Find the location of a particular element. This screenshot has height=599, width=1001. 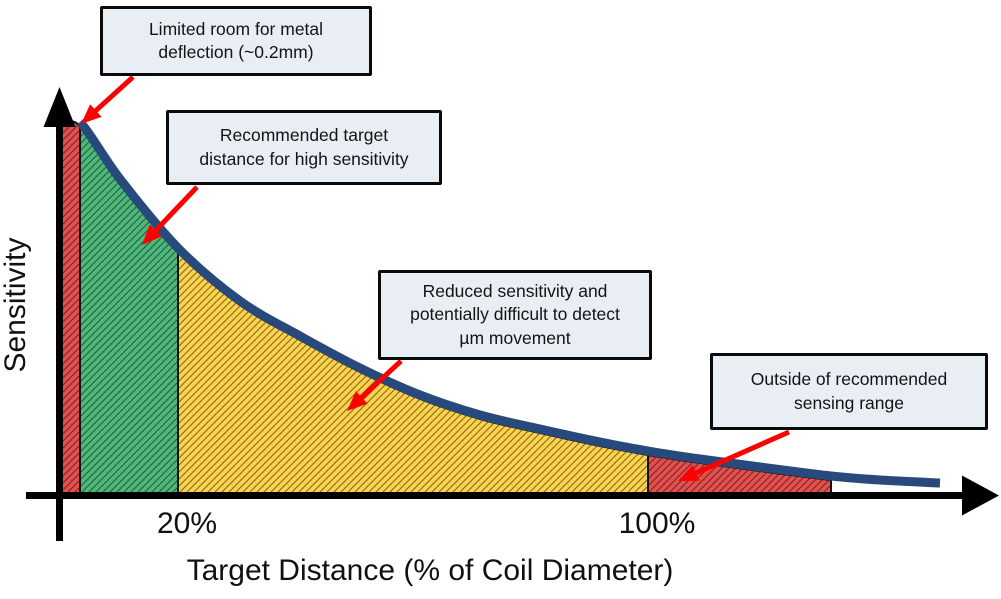

x-tick-100: 100% is located at coordinates (657, 523).